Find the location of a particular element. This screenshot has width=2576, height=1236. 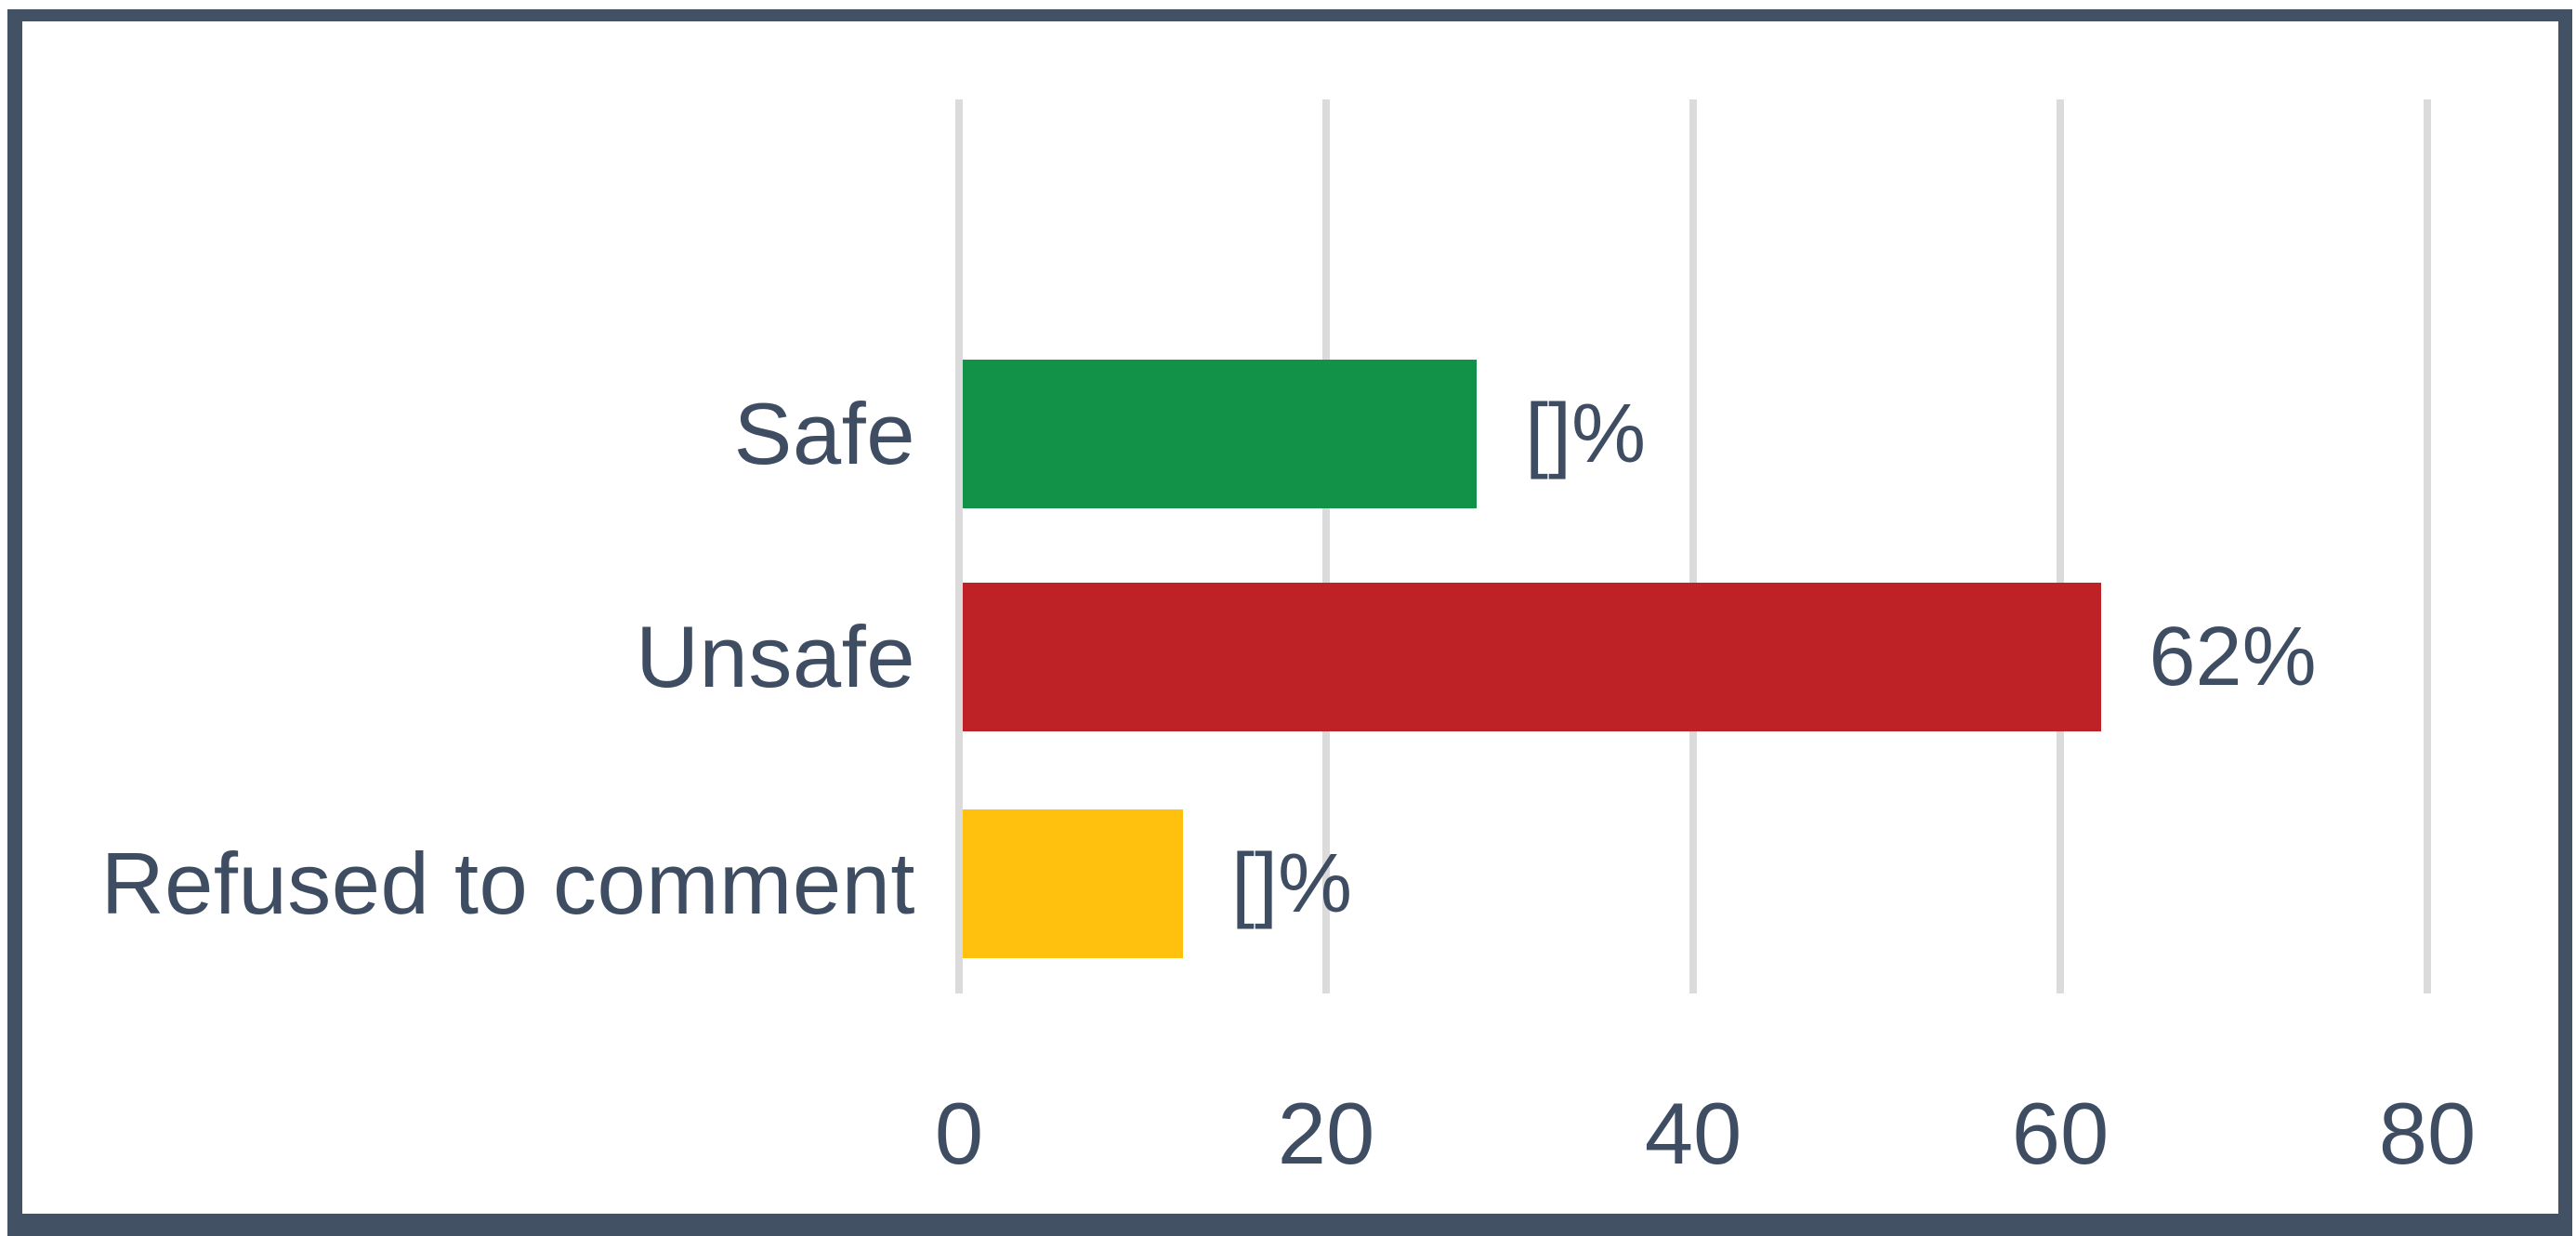

category-label-safe: Safe is located at coordinates (824, 433).